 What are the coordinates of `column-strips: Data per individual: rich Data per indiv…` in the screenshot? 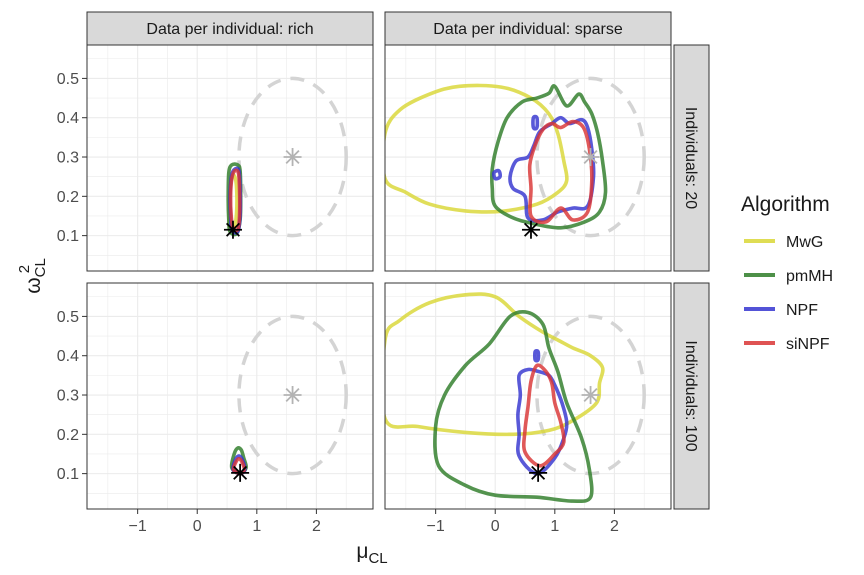 It's located at (379, 28).